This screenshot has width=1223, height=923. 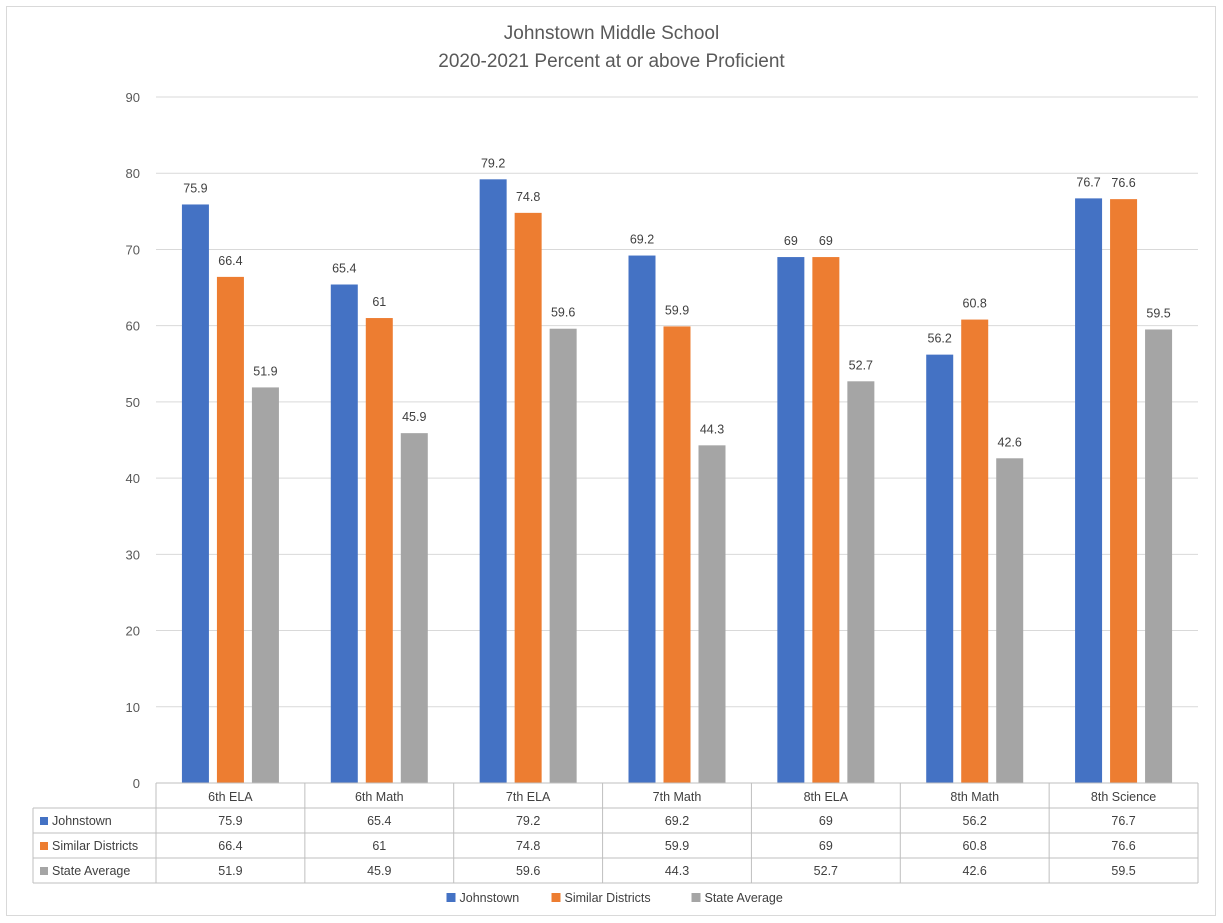 What do you see at coordinates (1123, 821) in the screenshot?
I see `table-cell: 76.7` at bounding box center [1123, 821].